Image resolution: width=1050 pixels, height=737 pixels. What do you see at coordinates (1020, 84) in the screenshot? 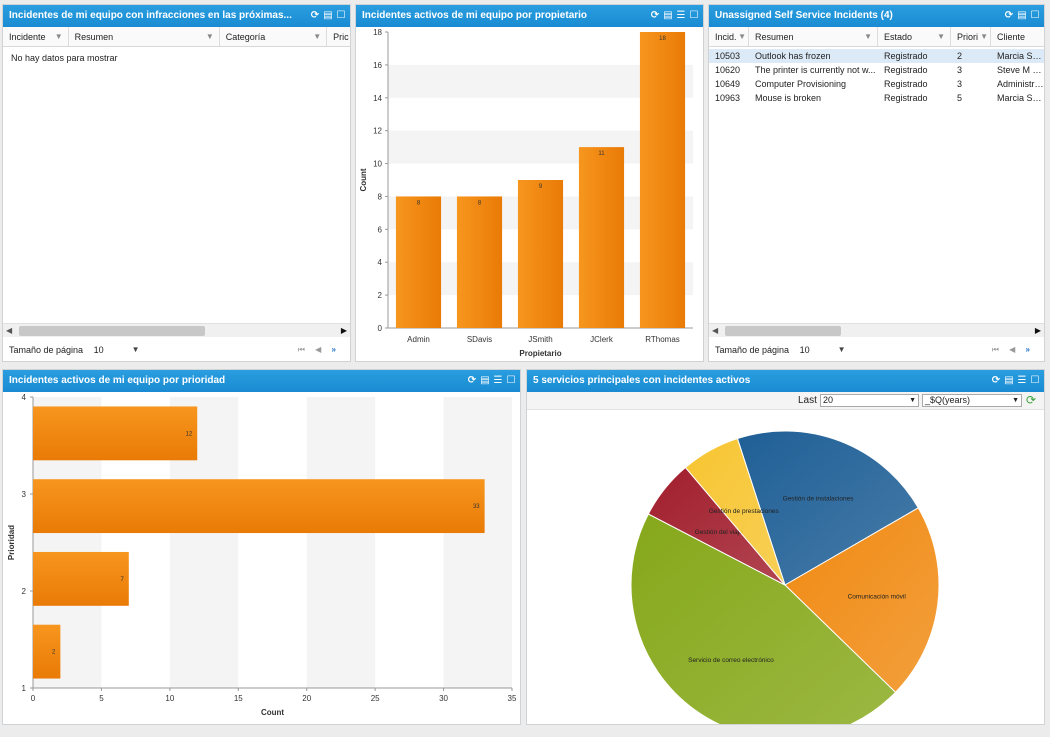
I see `table-cell: Administrato` at bounding box center [1020, 84].